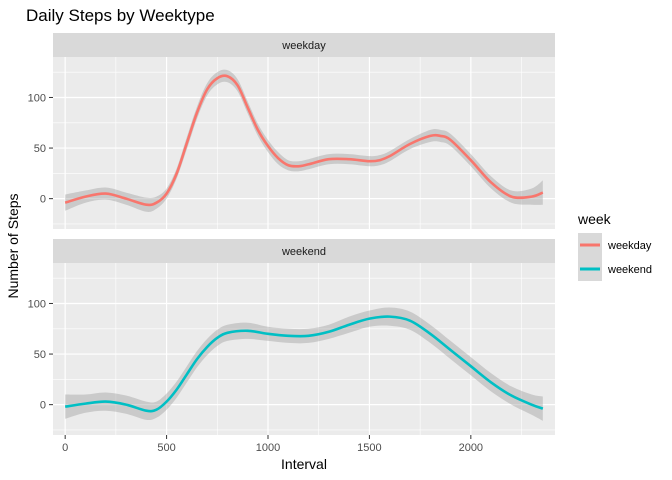  What do you see at coordinates (13, 245) in the screenshot?
I see `y-axis-title: Number of Steps` at bounding box center [13, 245].